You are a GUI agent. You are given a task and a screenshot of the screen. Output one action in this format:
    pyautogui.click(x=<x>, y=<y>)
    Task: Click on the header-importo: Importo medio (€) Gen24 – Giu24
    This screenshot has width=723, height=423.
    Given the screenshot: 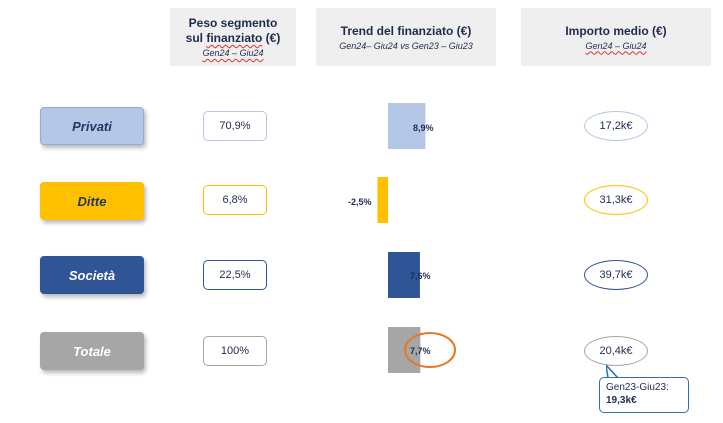 What is the action you would take?
    pyautogui.click(x=616, y=37)
    